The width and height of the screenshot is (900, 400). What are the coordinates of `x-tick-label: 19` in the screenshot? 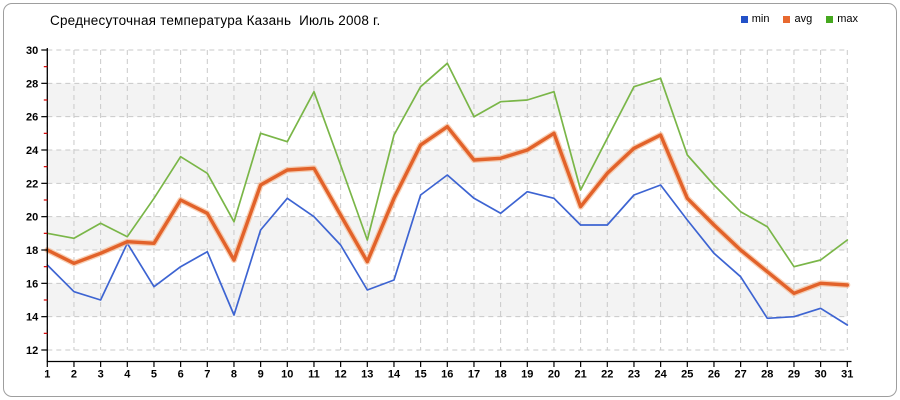 It's located at (527, 375).